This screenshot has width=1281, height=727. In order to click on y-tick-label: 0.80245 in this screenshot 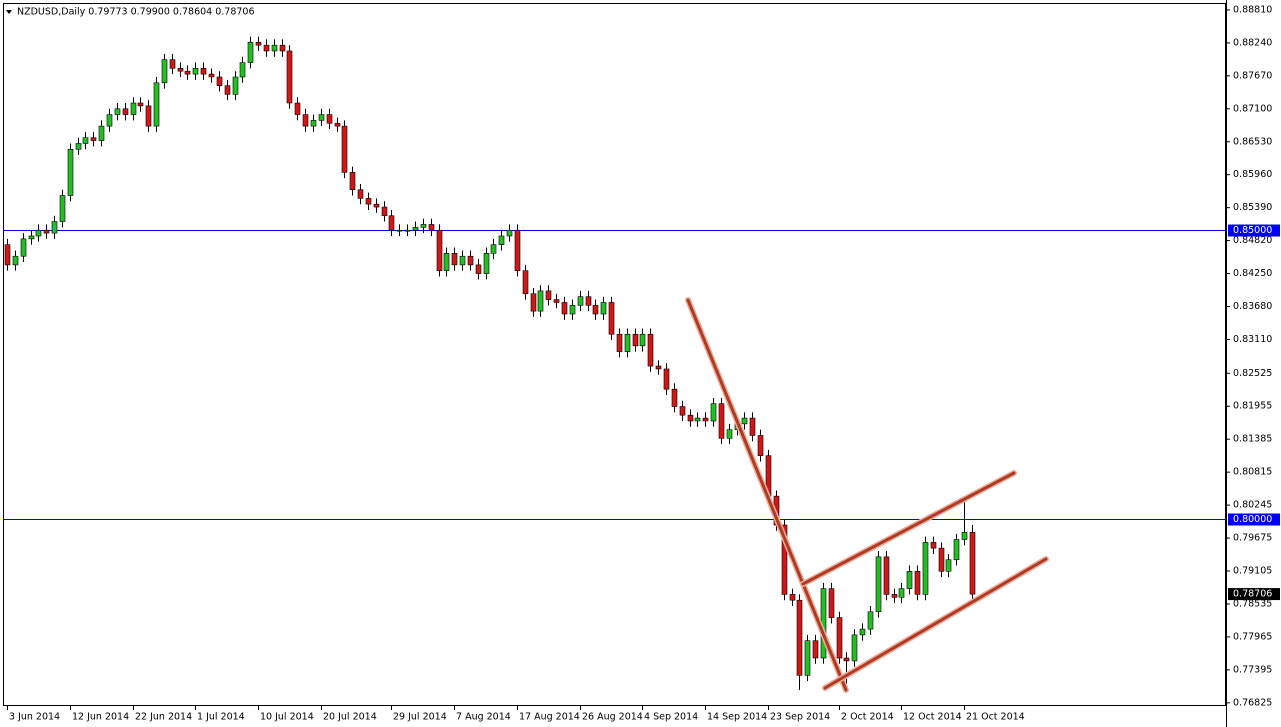, I will do `click(1252, 505)`.